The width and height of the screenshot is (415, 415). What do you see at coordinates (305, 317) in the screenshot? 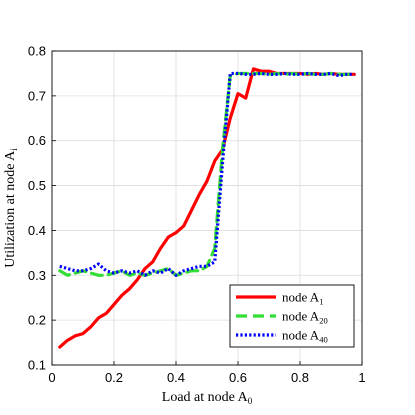
I see `legend-label-2: node A20` at bounding box center [305, 317].